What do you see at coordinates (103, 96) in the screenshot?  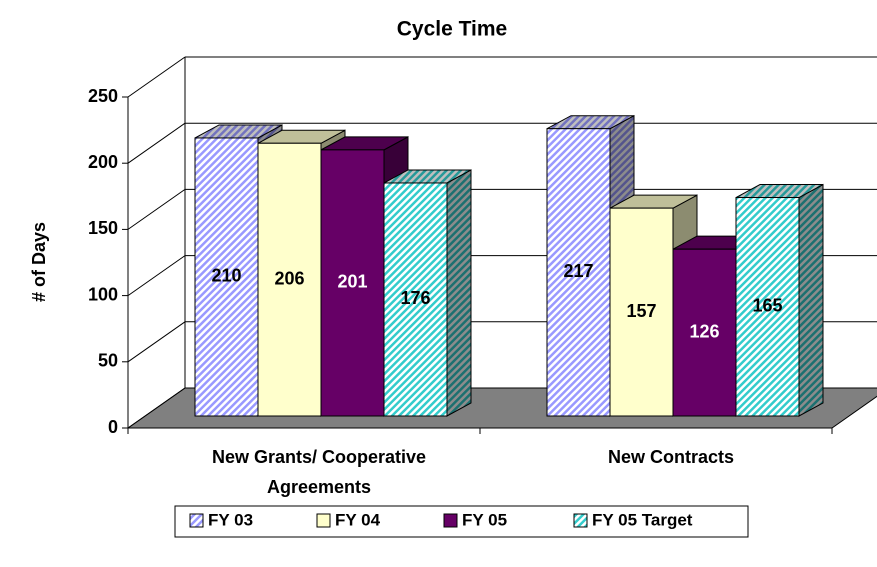 I see `y-tick-label: 250` at bounding box center [103, 96].